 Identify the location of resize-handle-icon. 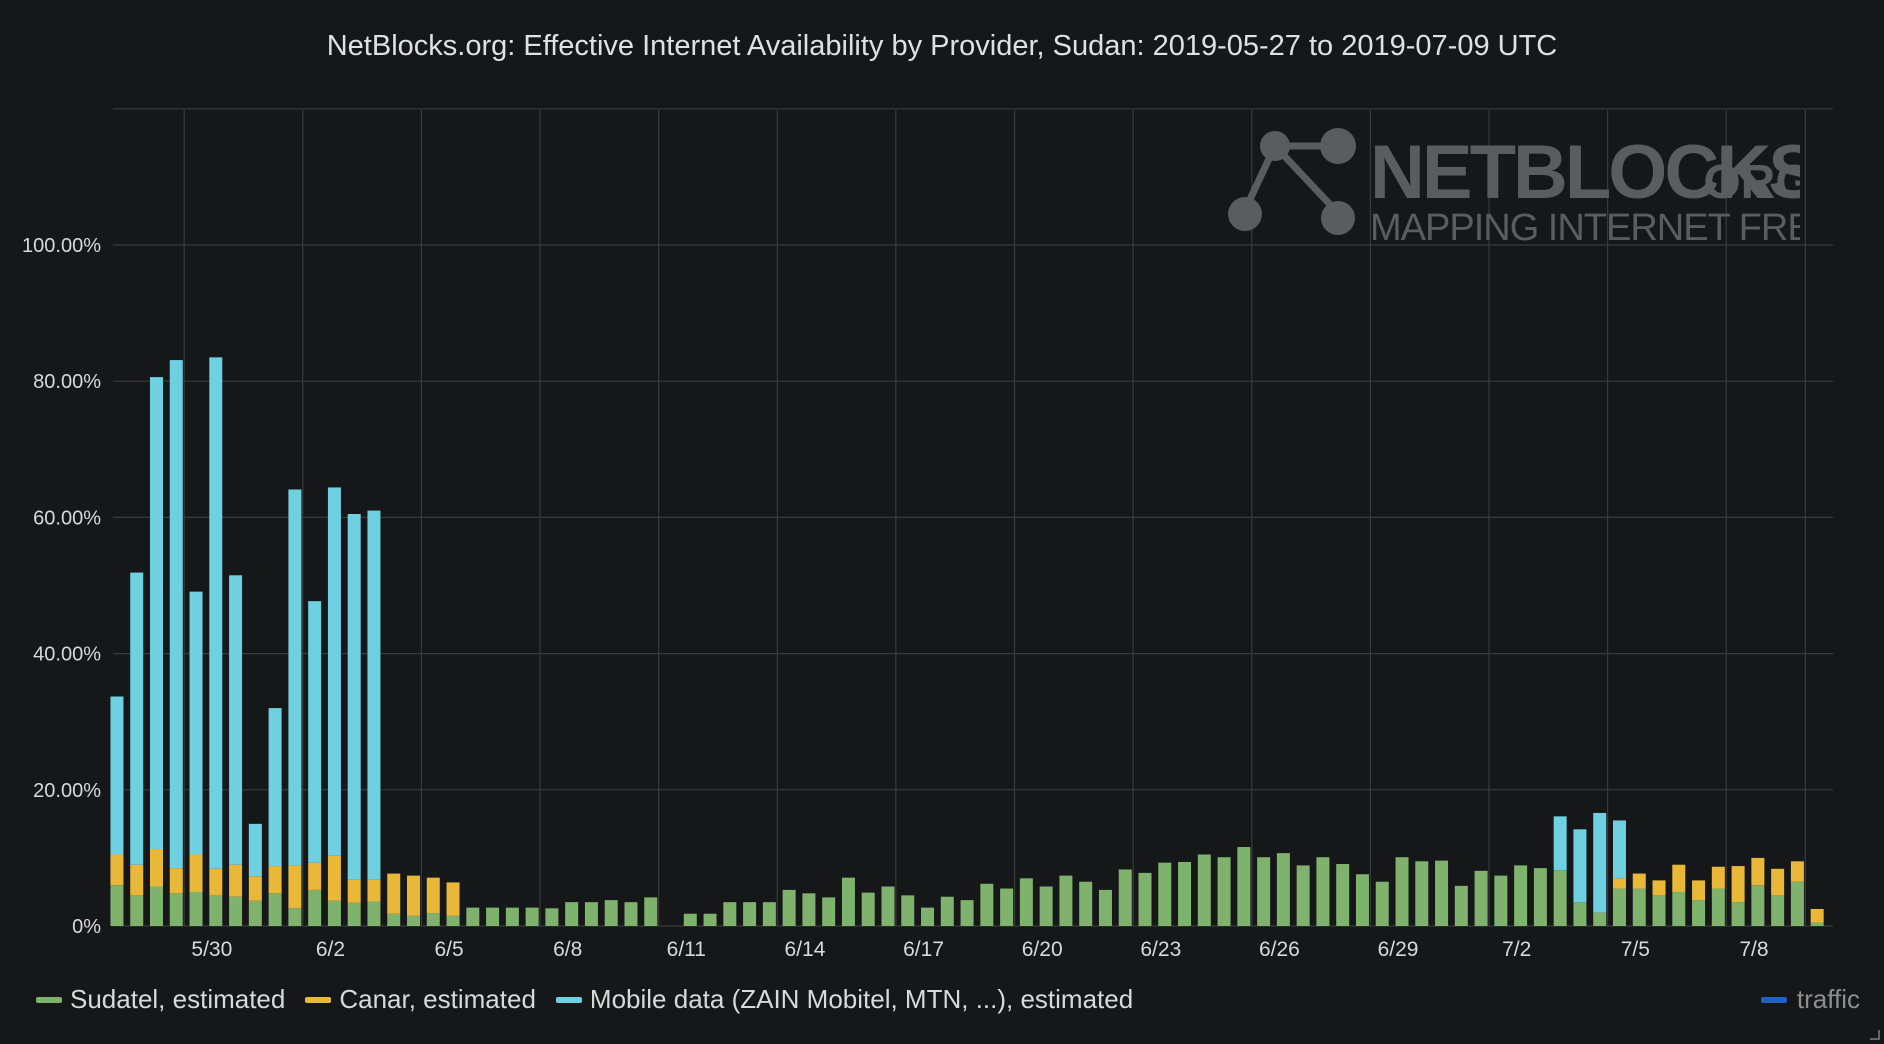
(1875, 1035).